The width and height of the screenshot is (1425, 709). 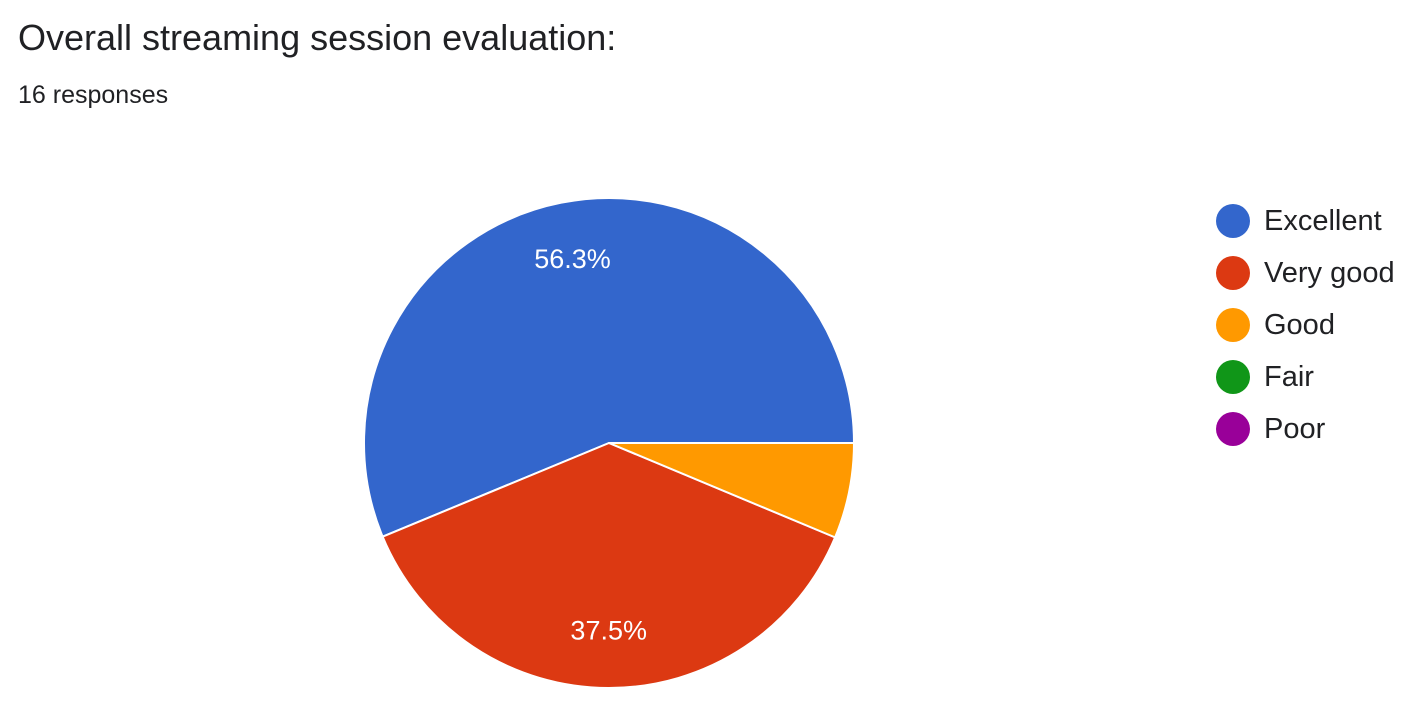 I want to click on legend-item-very-good: Very good, so click(x=1305, y=273).